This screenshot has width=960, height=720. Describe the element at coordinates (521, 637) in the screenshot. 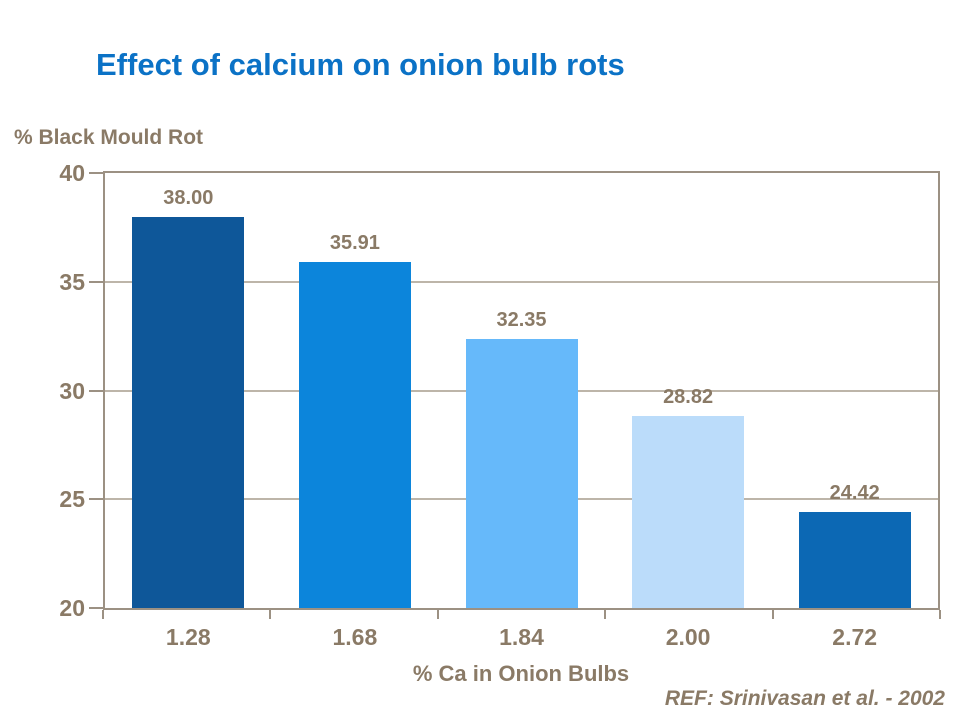

I see `x-tick-label: 1.84` at that location.